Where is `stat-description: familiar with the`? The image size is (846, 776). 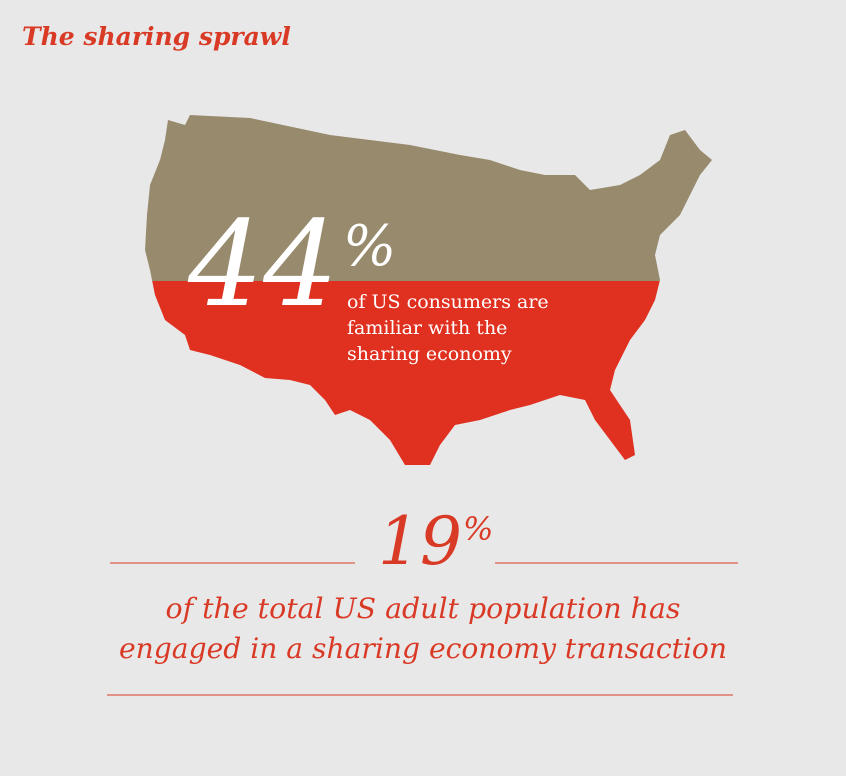 stat-description: familiar with the is located at coordinates (427, 328).